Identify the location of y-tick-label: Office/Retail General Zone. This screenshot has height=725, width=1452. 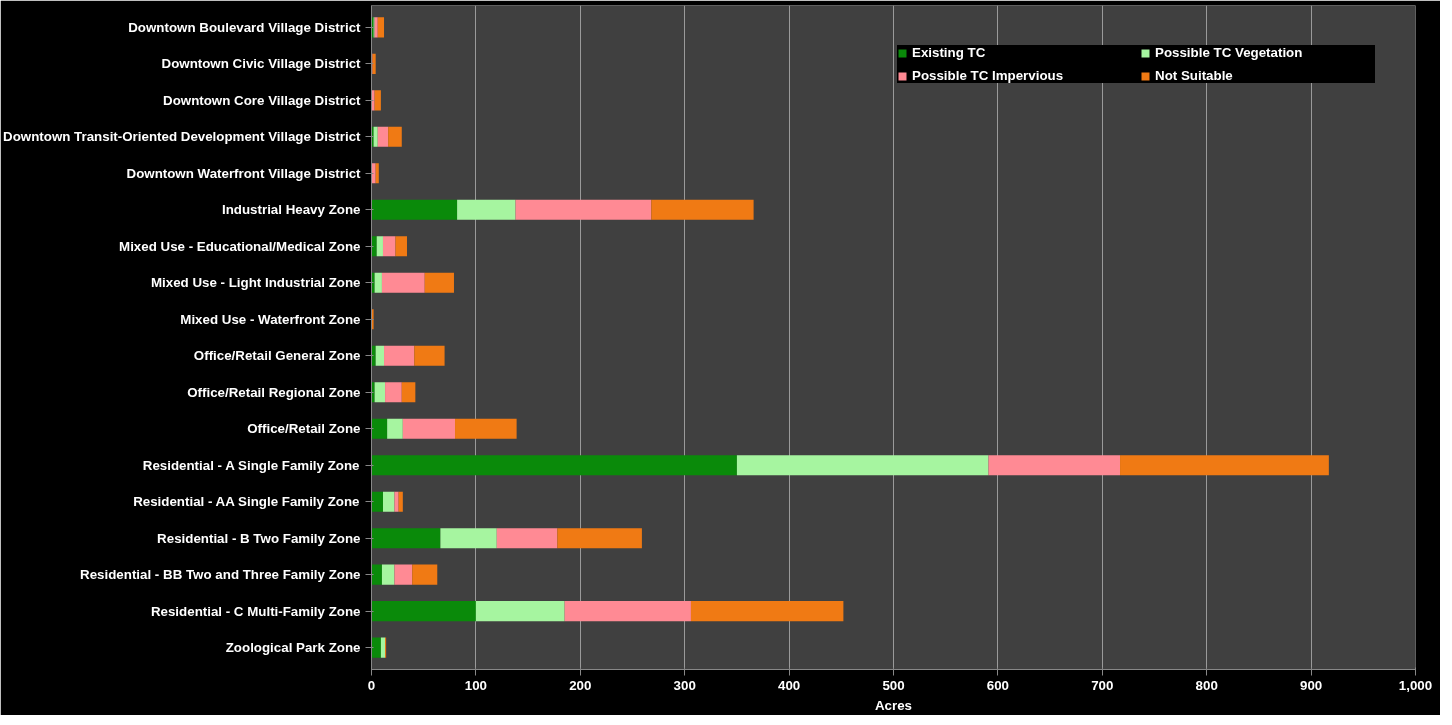
(277, 356).